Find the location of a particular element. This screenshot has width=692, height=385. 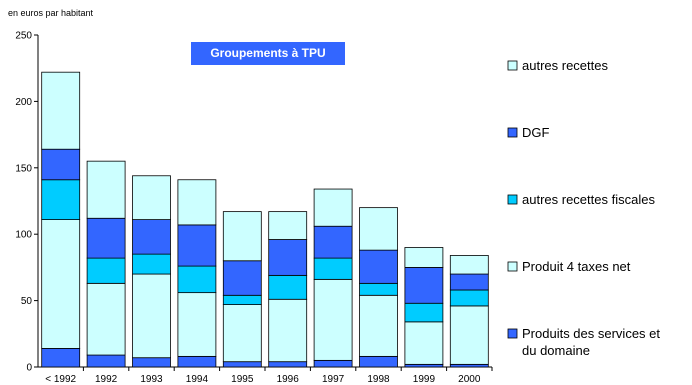

x-tick-label: 1999 is located at coordinates (424, 379).